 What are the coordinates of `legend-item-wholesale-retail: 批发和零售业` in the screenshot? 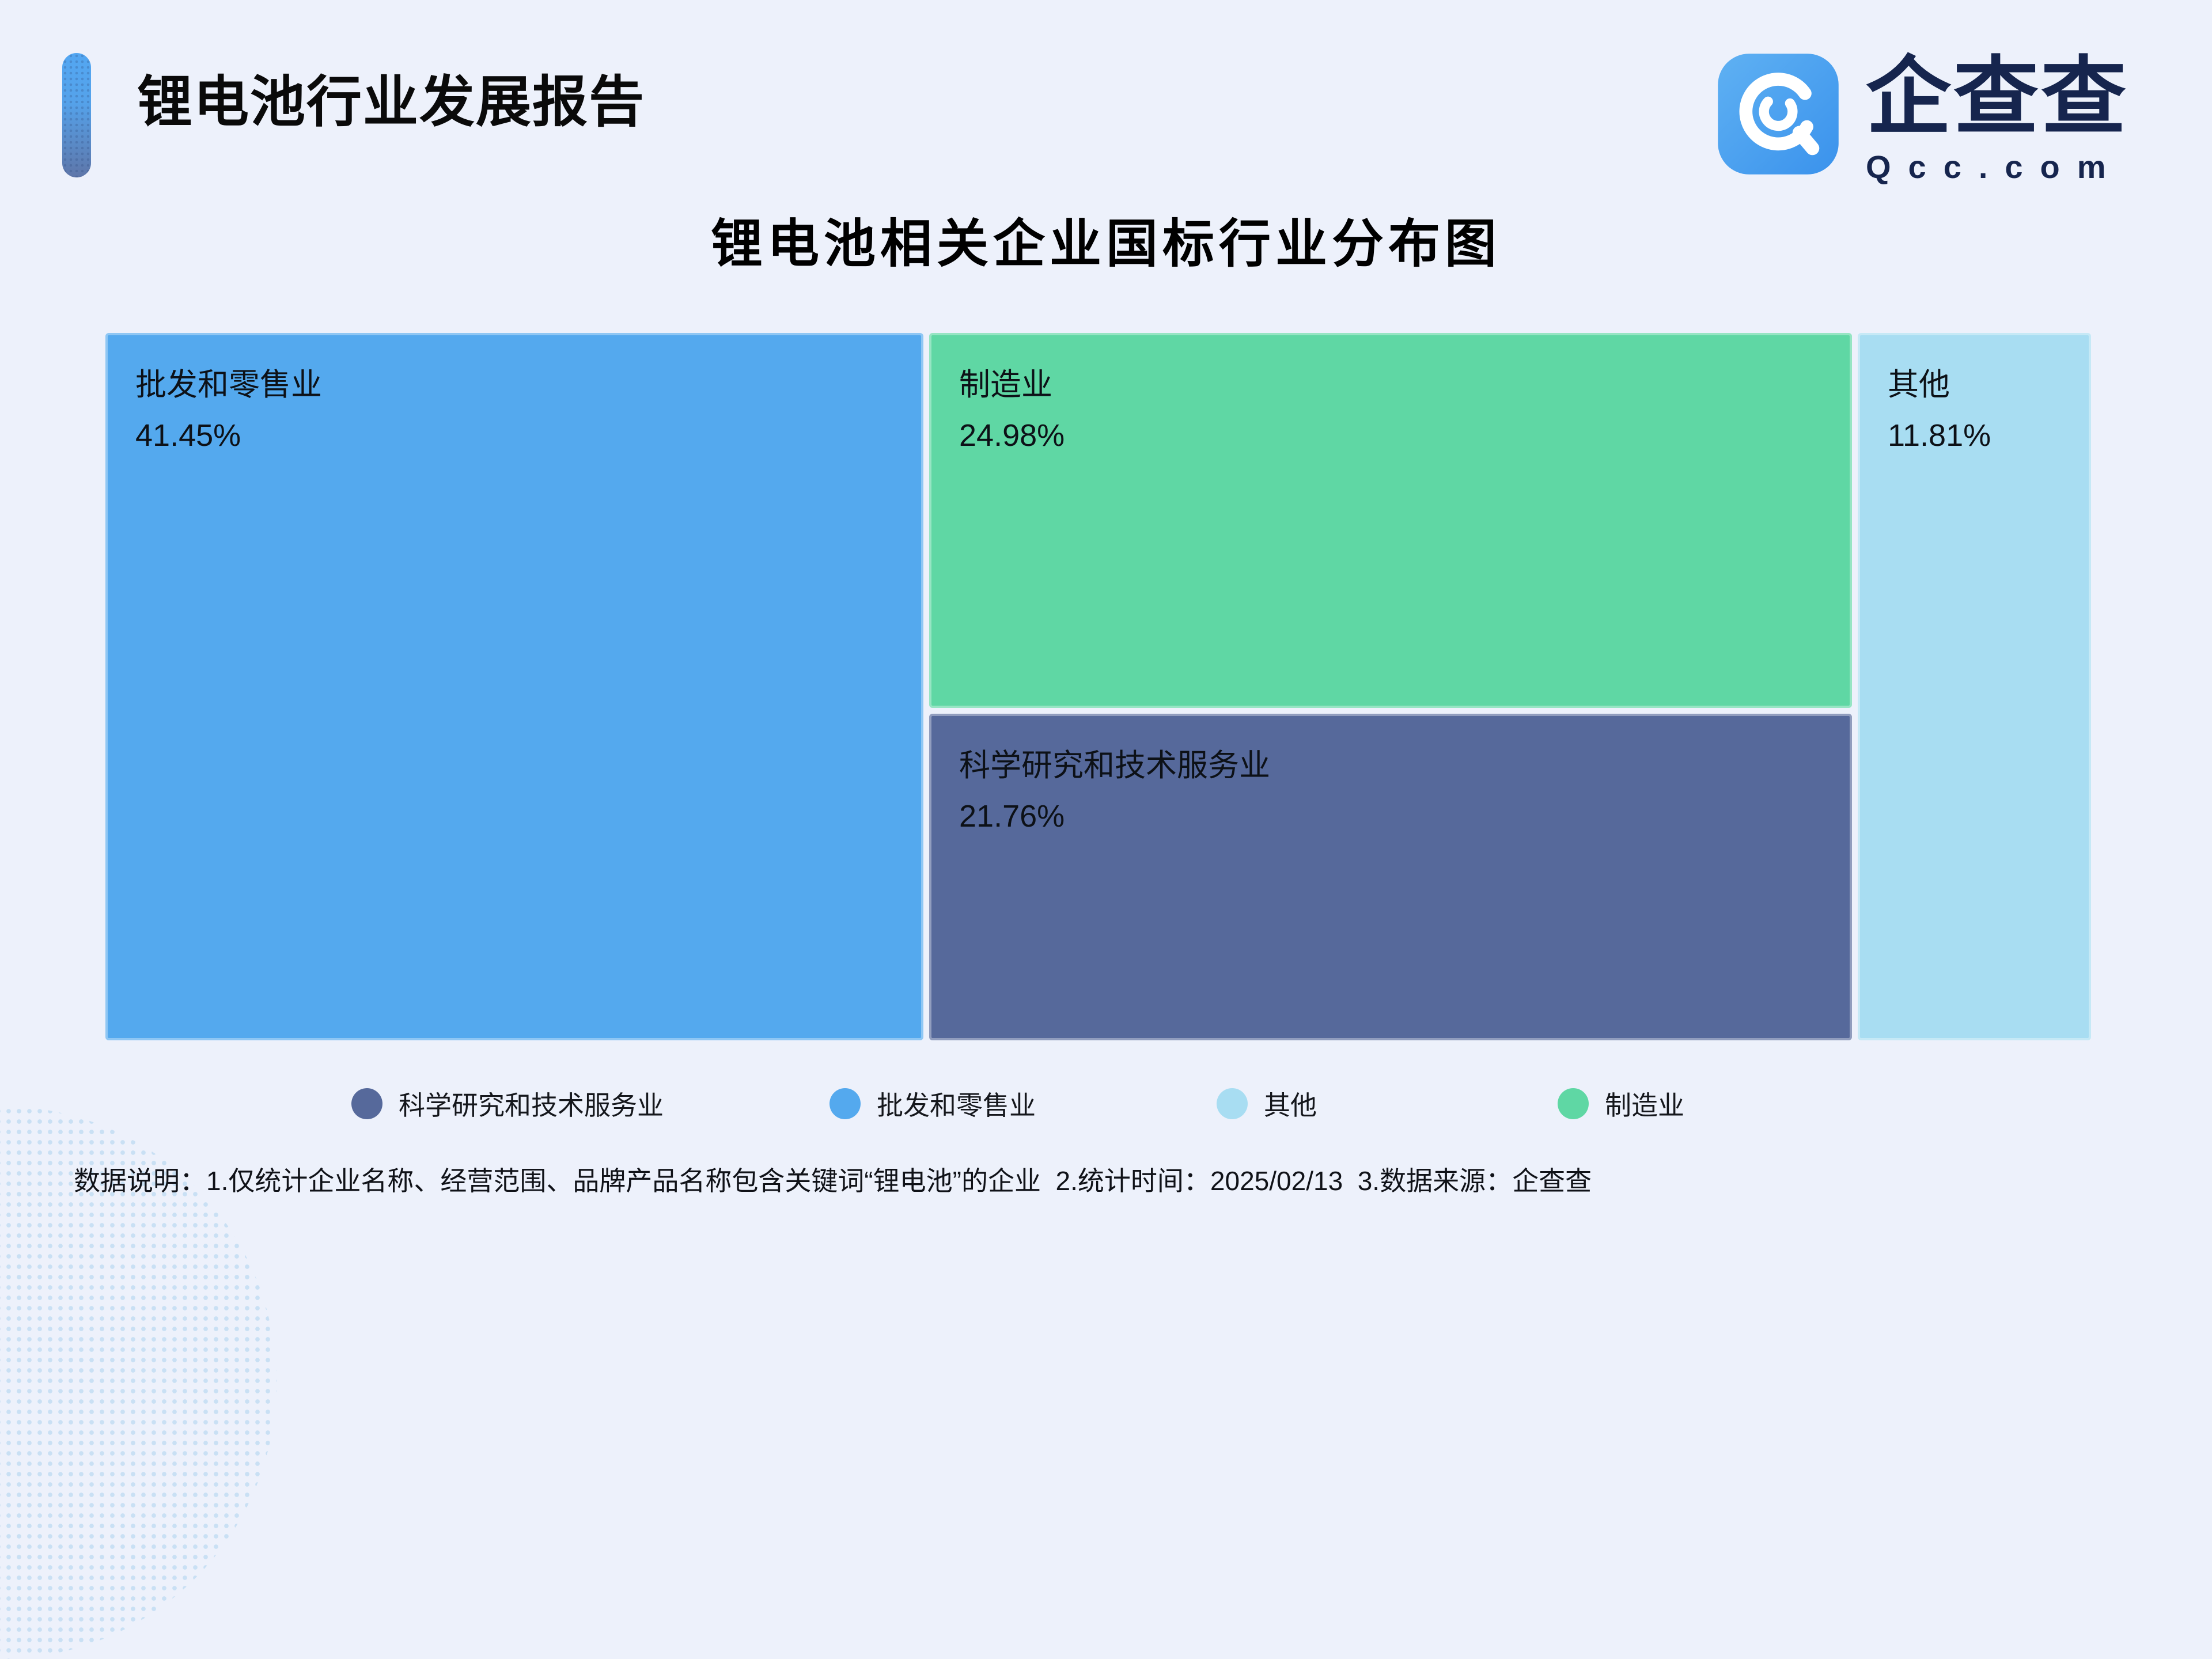 It's located at (933, 1103).